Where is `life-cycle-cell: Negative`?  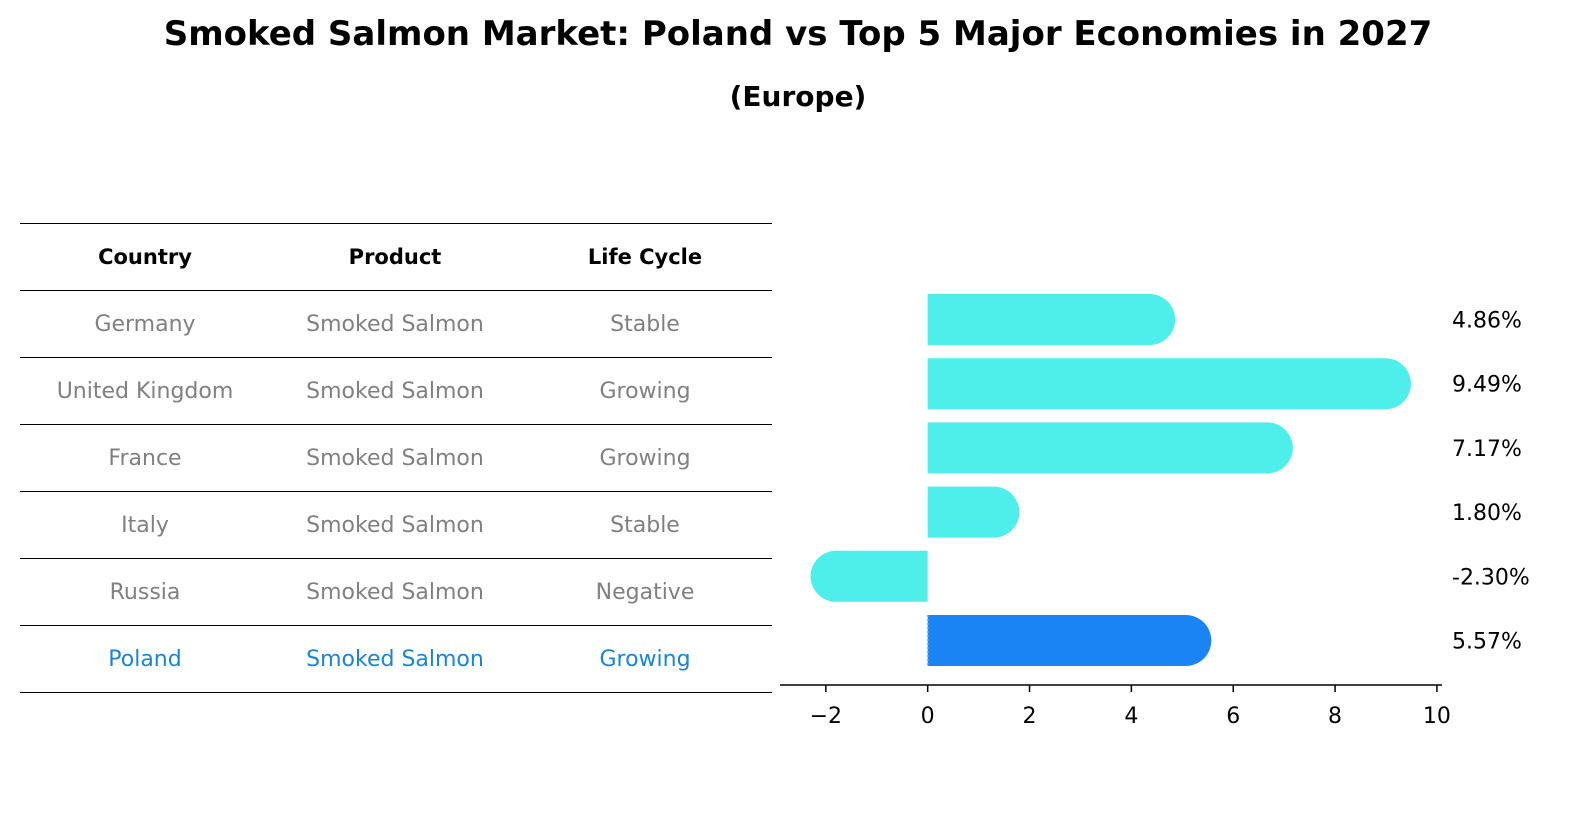 life-cycle-cell: Negative is located at coordinates (645, 592).